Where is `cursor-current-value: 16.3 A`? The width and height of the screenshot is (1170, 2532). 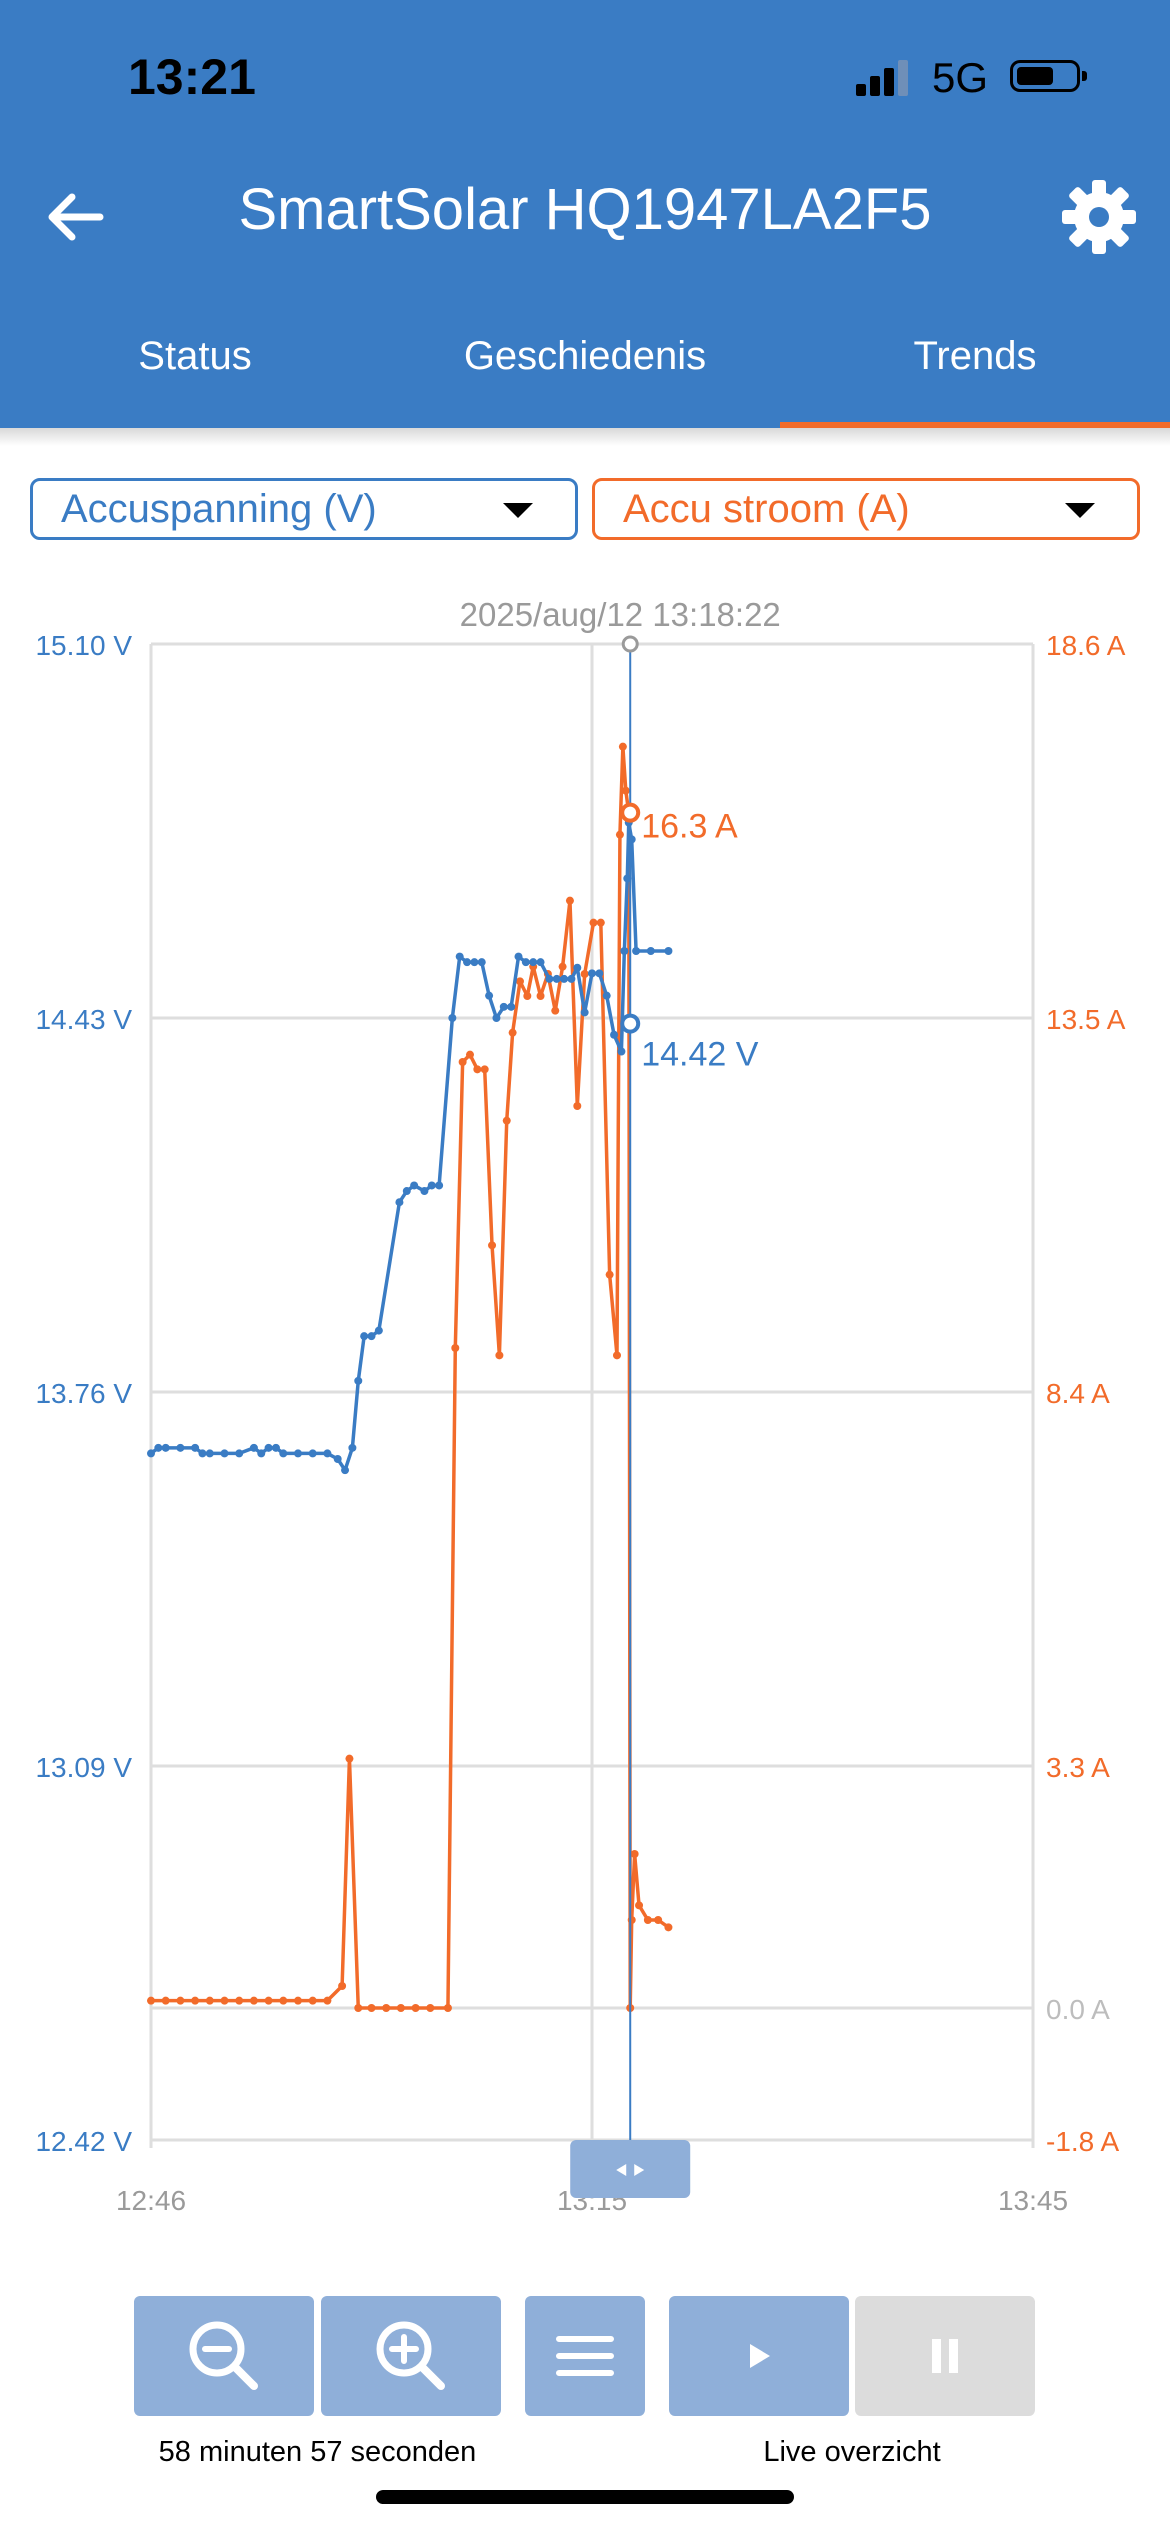
cursor-current-value: 16.3 A is located at coordinates (689, 827).